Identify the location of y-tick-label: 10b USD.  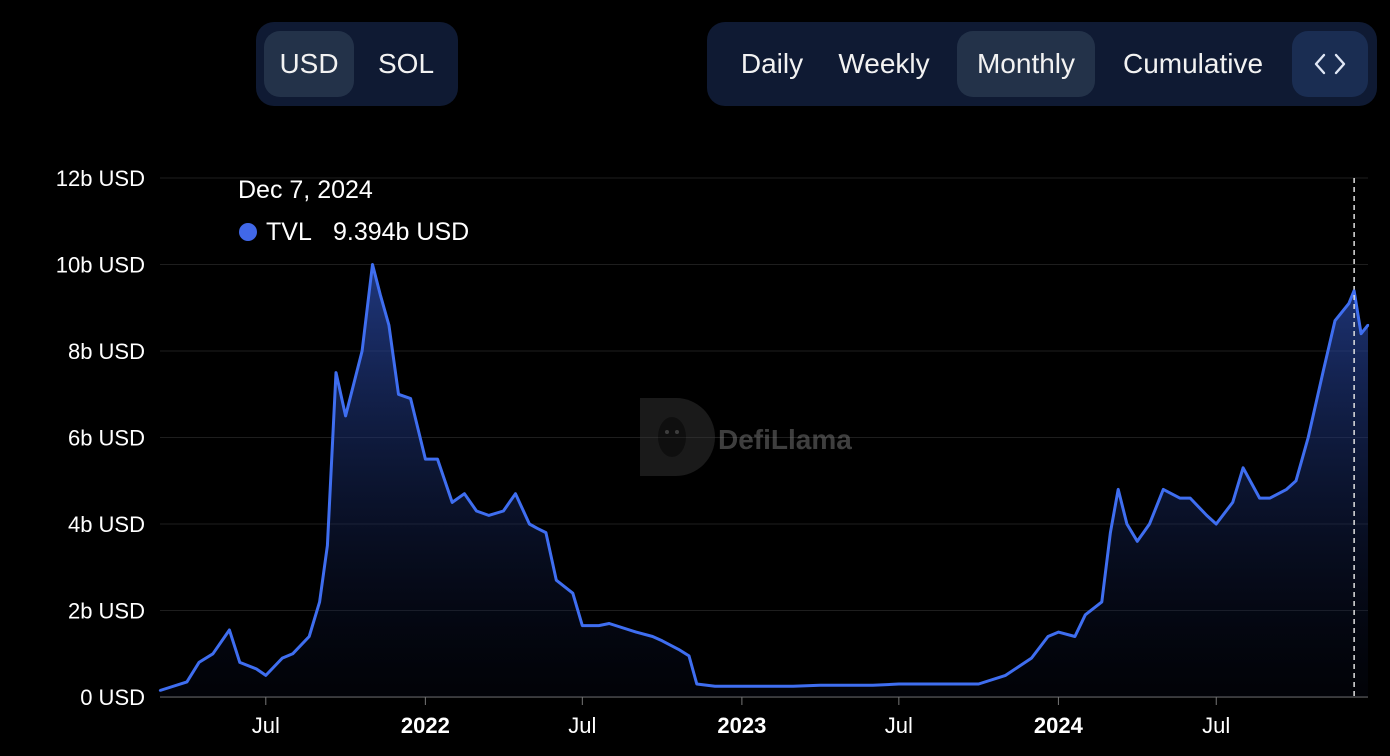
(100, 265).